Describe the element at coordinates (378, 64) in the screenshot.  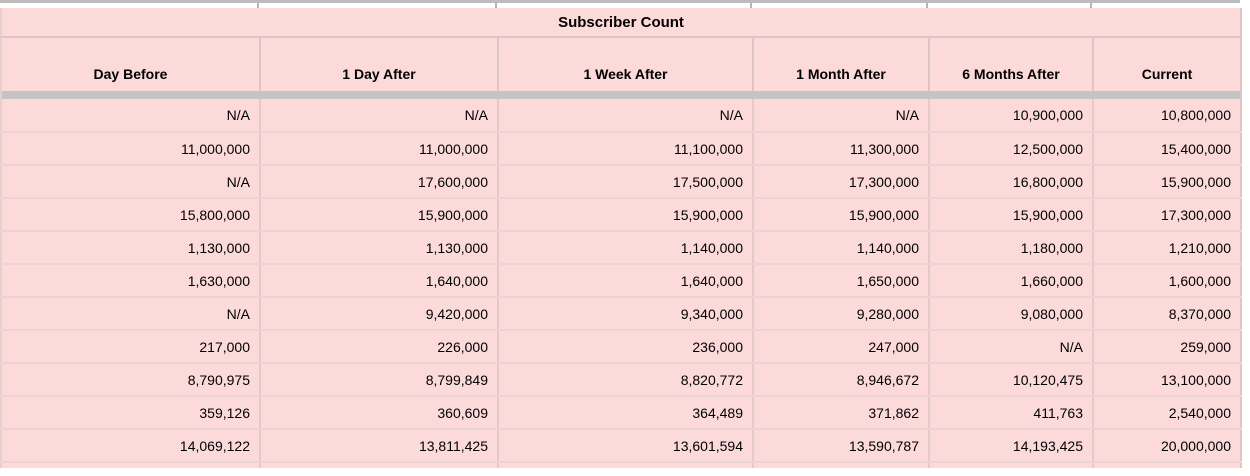
I see `header-1-day-after: 1 Day After` at that location.